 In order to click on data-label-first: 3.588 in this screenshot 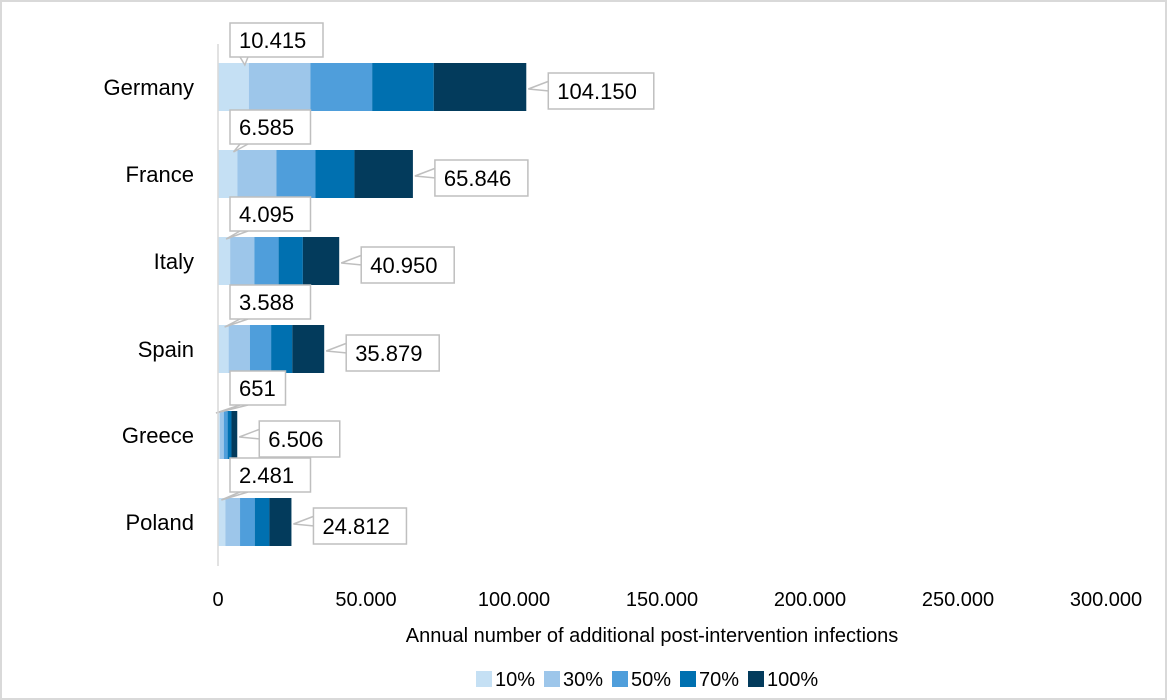, I will do `click(266, 302)`.